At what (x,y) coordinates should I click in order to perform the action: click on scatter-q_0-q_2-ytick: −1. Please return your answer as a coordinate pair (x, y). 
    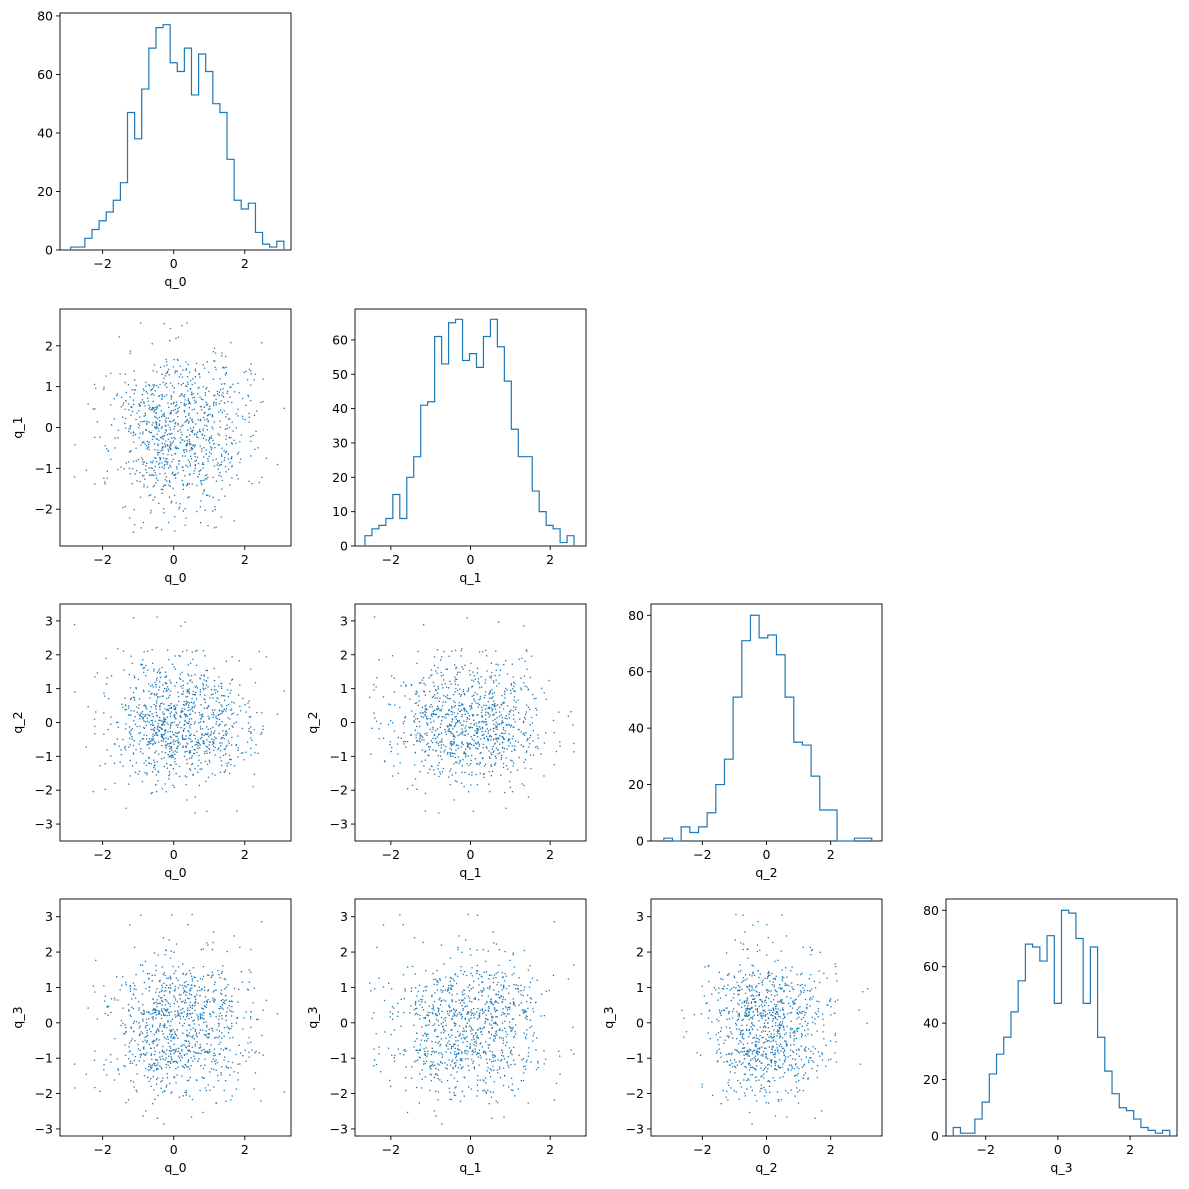
    Looking at the image, I should click on (47, 756).